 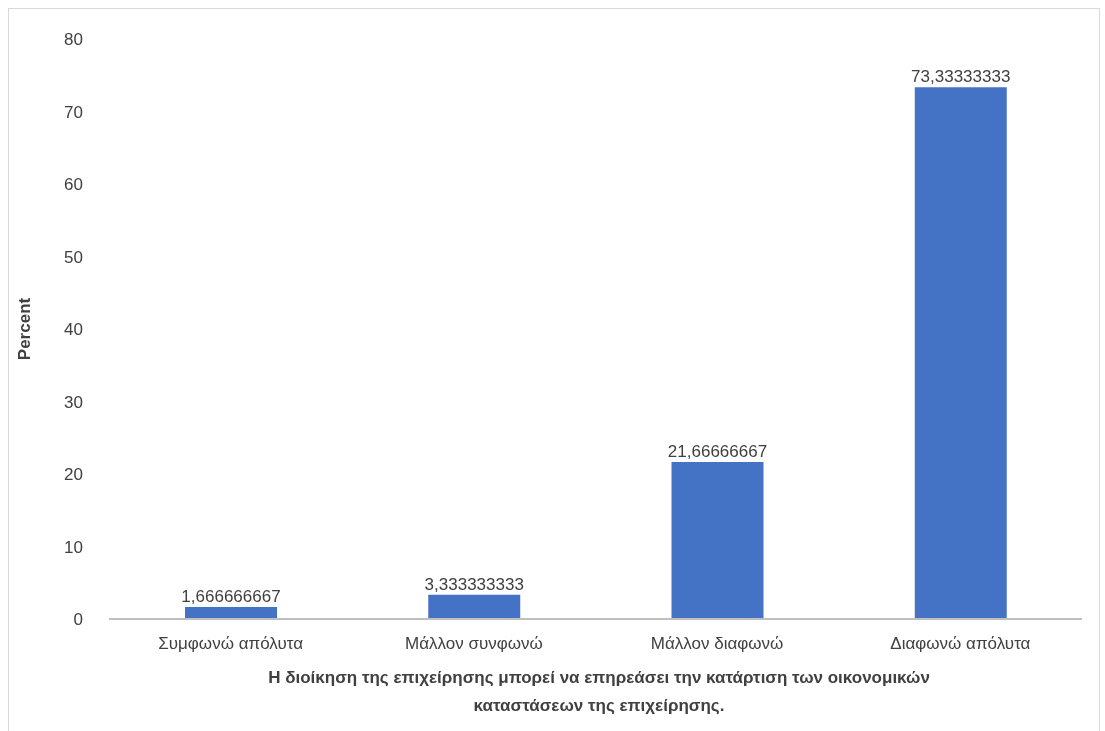 What do you see at coordinates (73, 257) in the screenshot?
I see `y-tick-label: 50` at bounding box center [73, 257].